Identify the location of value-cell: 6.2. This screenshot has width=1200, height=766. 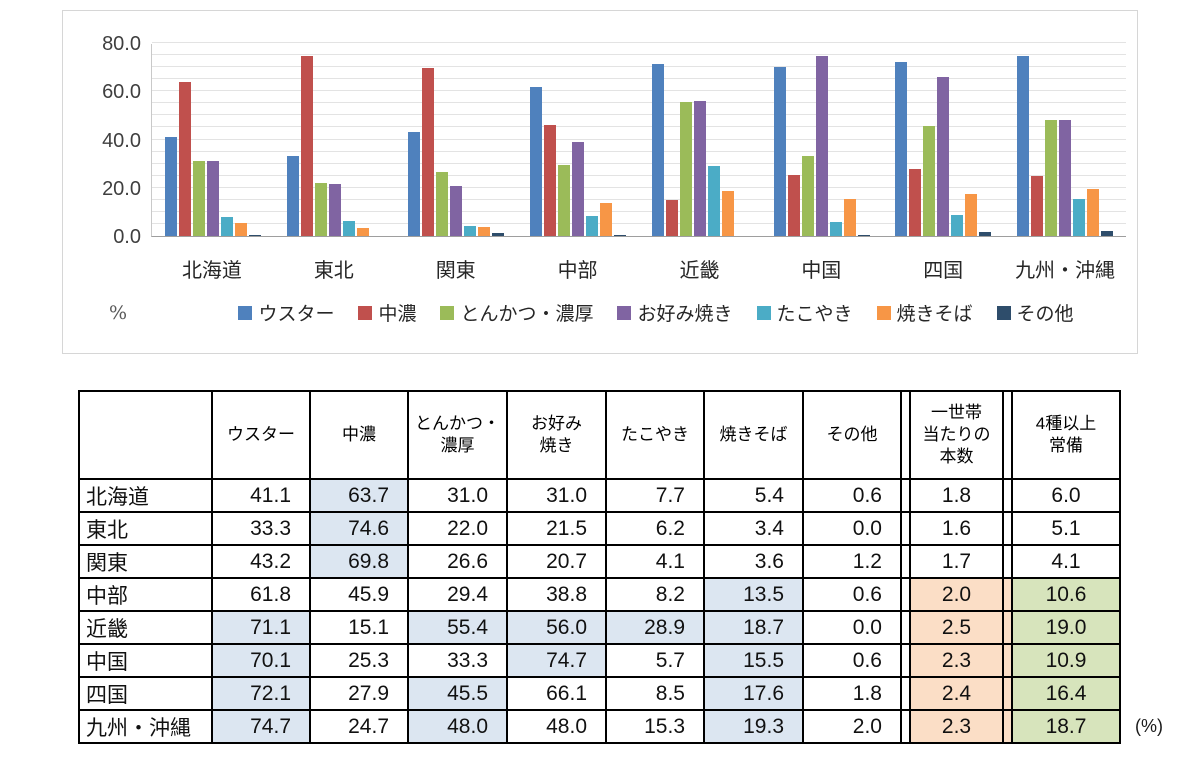
(655, 528).